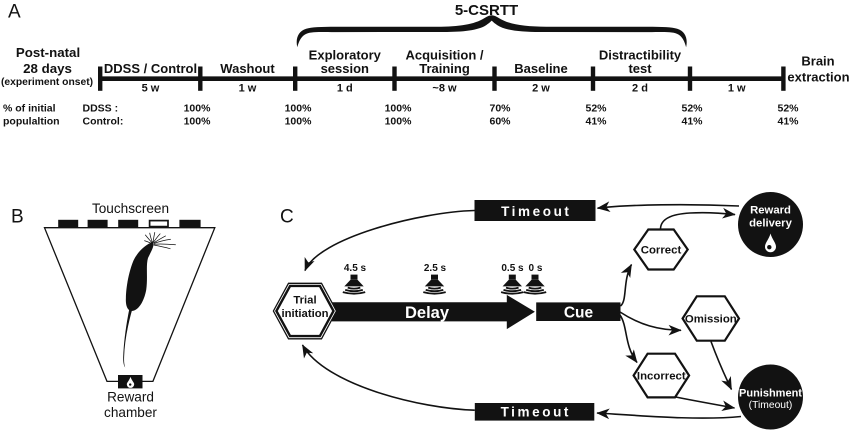  I want to click on svg-text: populaltion, so click(31, 122).